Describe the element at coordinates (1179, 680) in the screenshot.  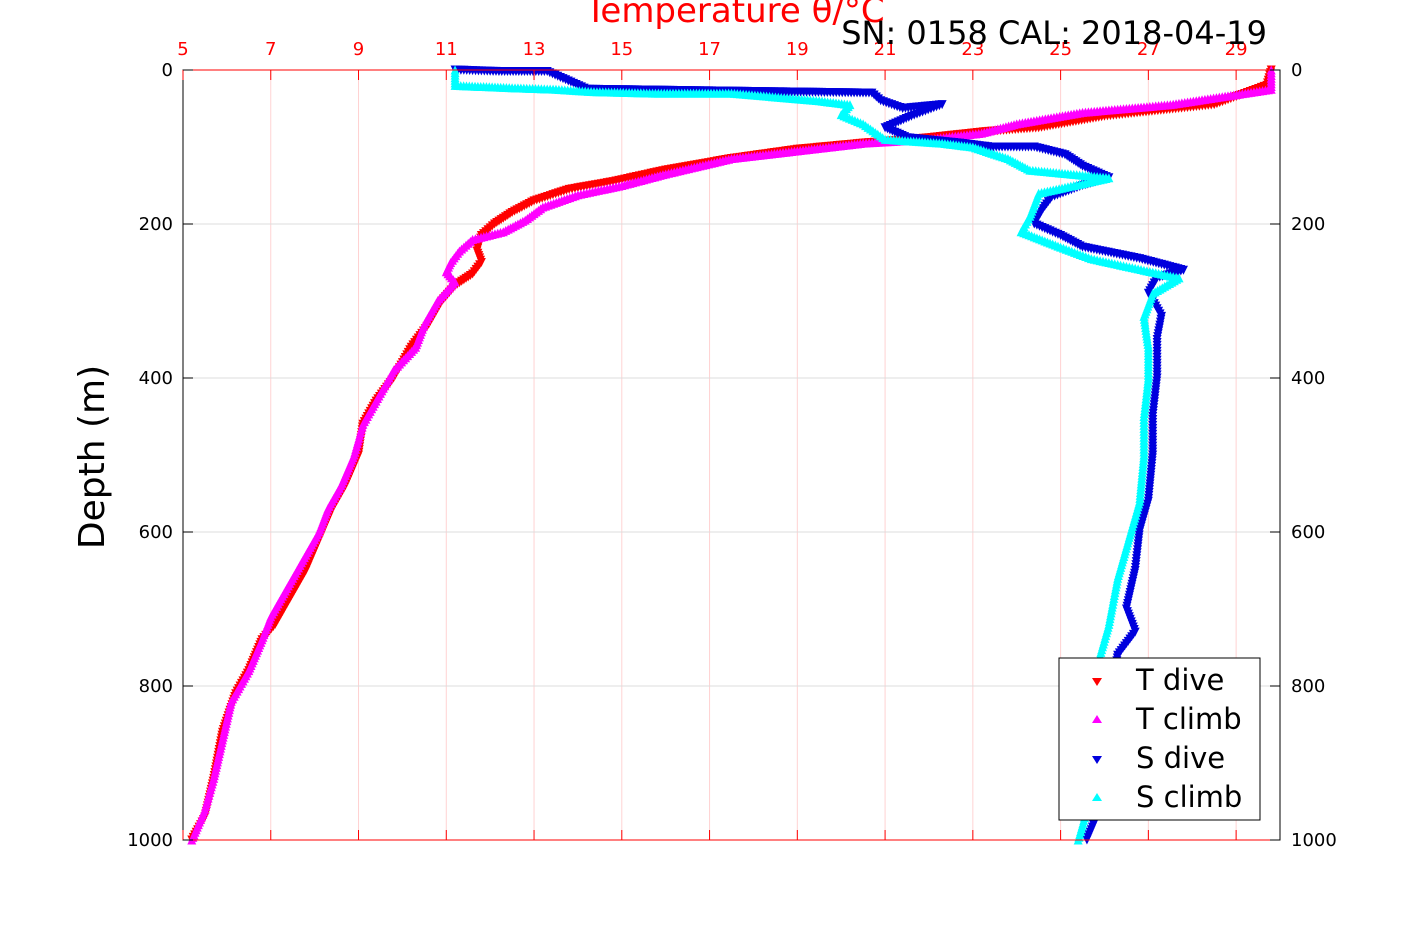
I see `legend-label-t-dive: T dive` at that location.